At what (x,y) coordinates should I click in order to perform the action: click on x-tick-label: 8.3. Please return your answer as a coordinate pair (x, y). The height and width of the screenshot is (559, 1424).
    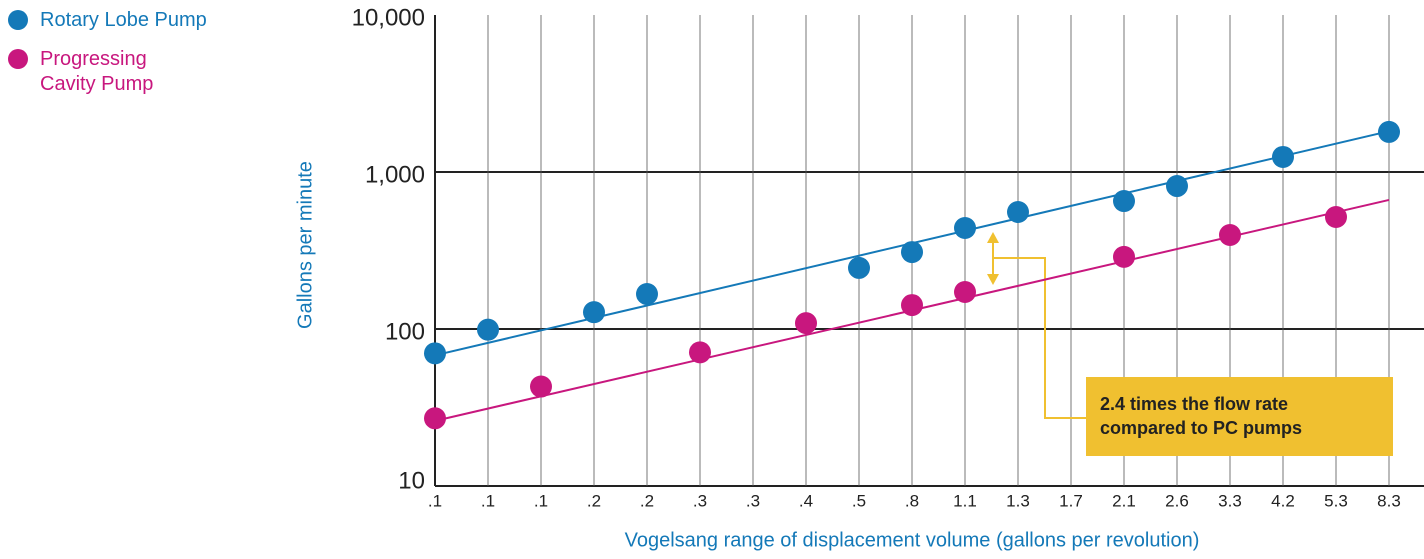
    Looking at the image, I should click on (1389, 500).